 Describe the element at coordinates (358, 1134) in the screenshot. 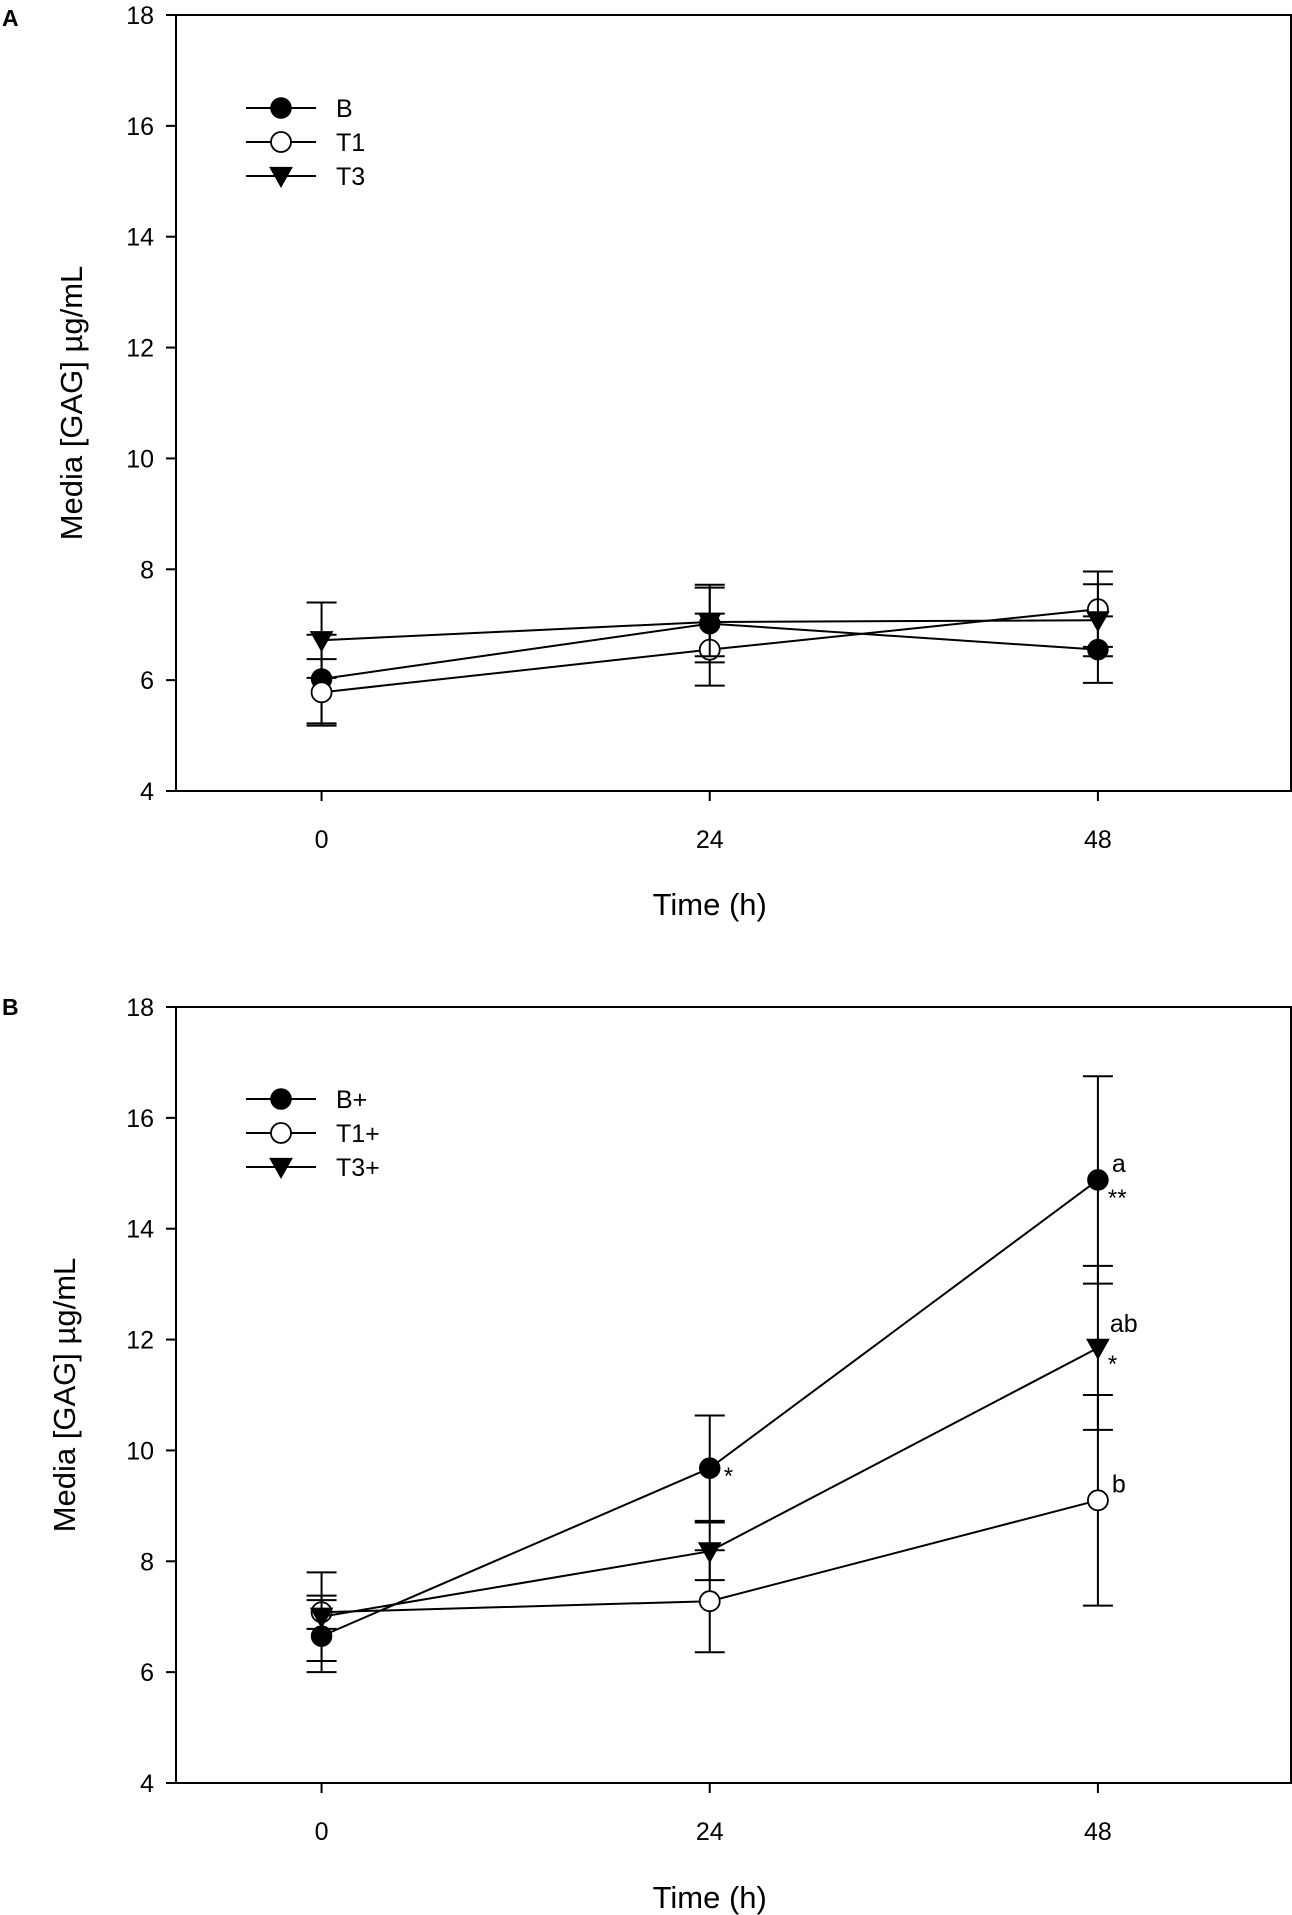

I see `legend-label: T1+` at that location.